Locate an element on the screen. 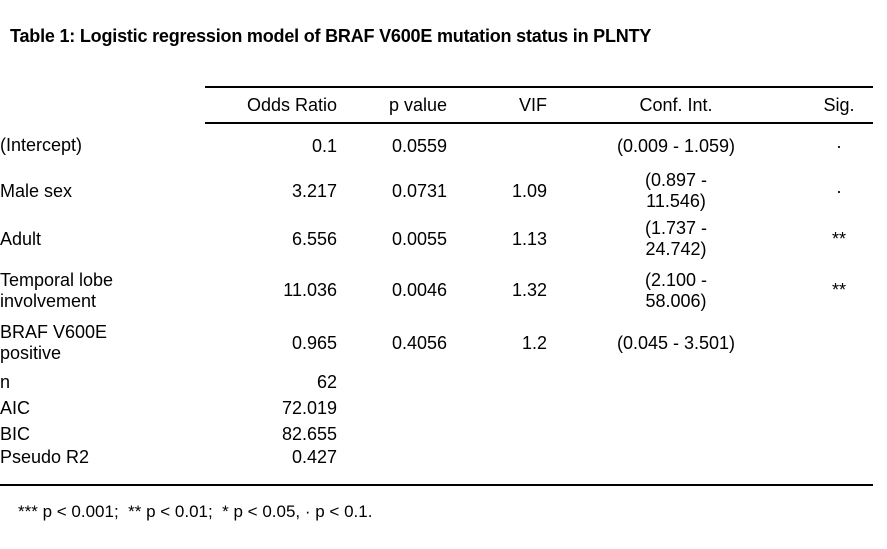  cell-odds-ratio: 0.965 is located at coordinates (314, 342).